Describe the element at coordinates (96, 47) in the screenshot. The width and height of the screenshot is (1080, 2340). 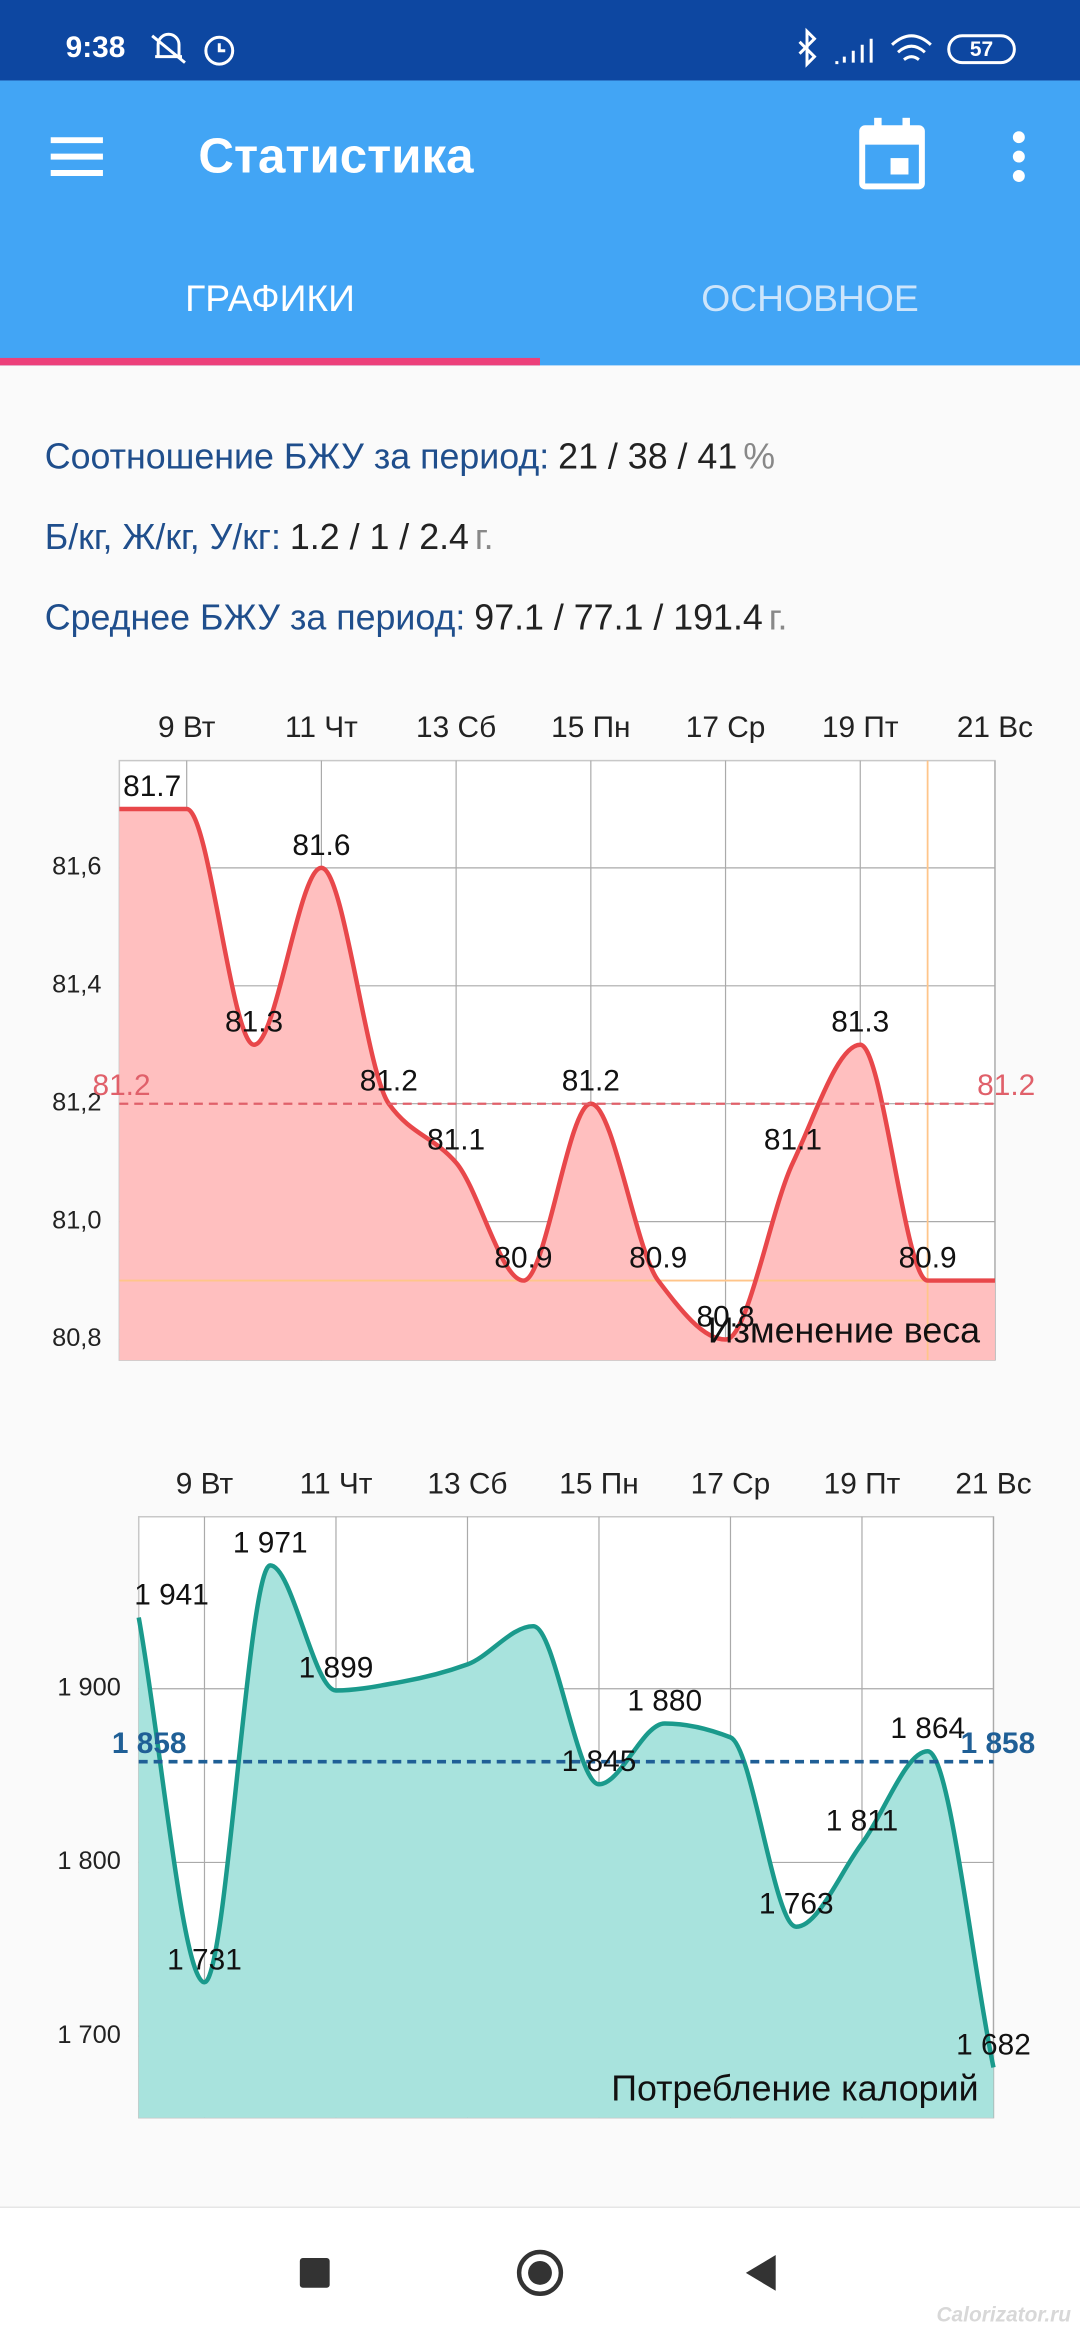
I see `status-time: 9:38` at that location.